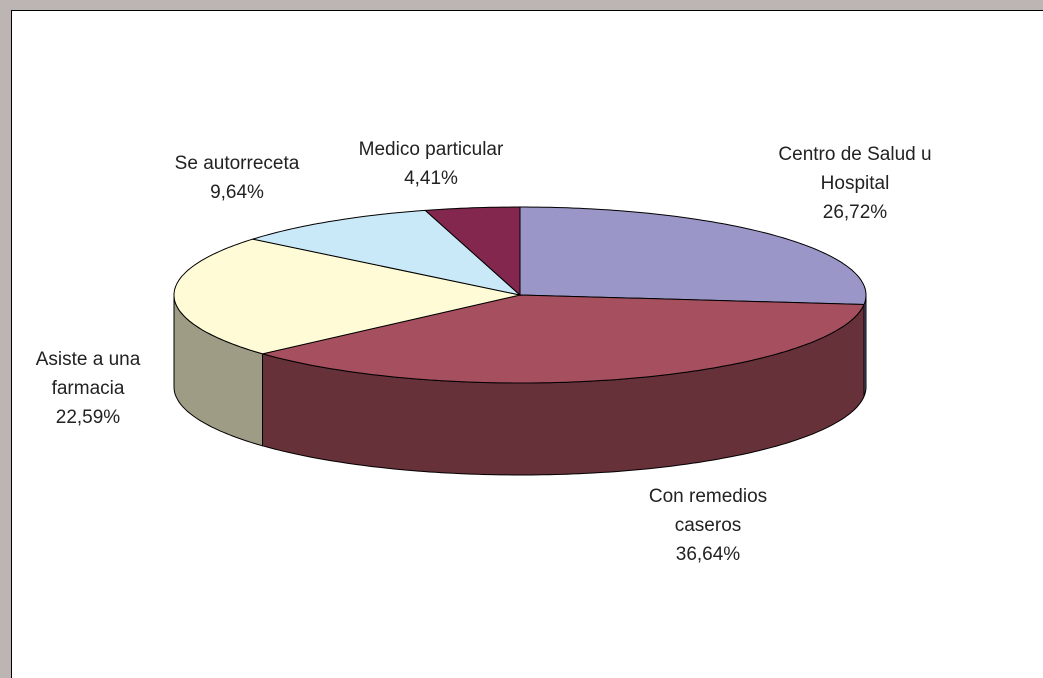 The height and width of the screenshot is (678, 1043). Describe the element at coordinates (431, 149) in the screenshot. I see `category-label: Medico particular` at that location.